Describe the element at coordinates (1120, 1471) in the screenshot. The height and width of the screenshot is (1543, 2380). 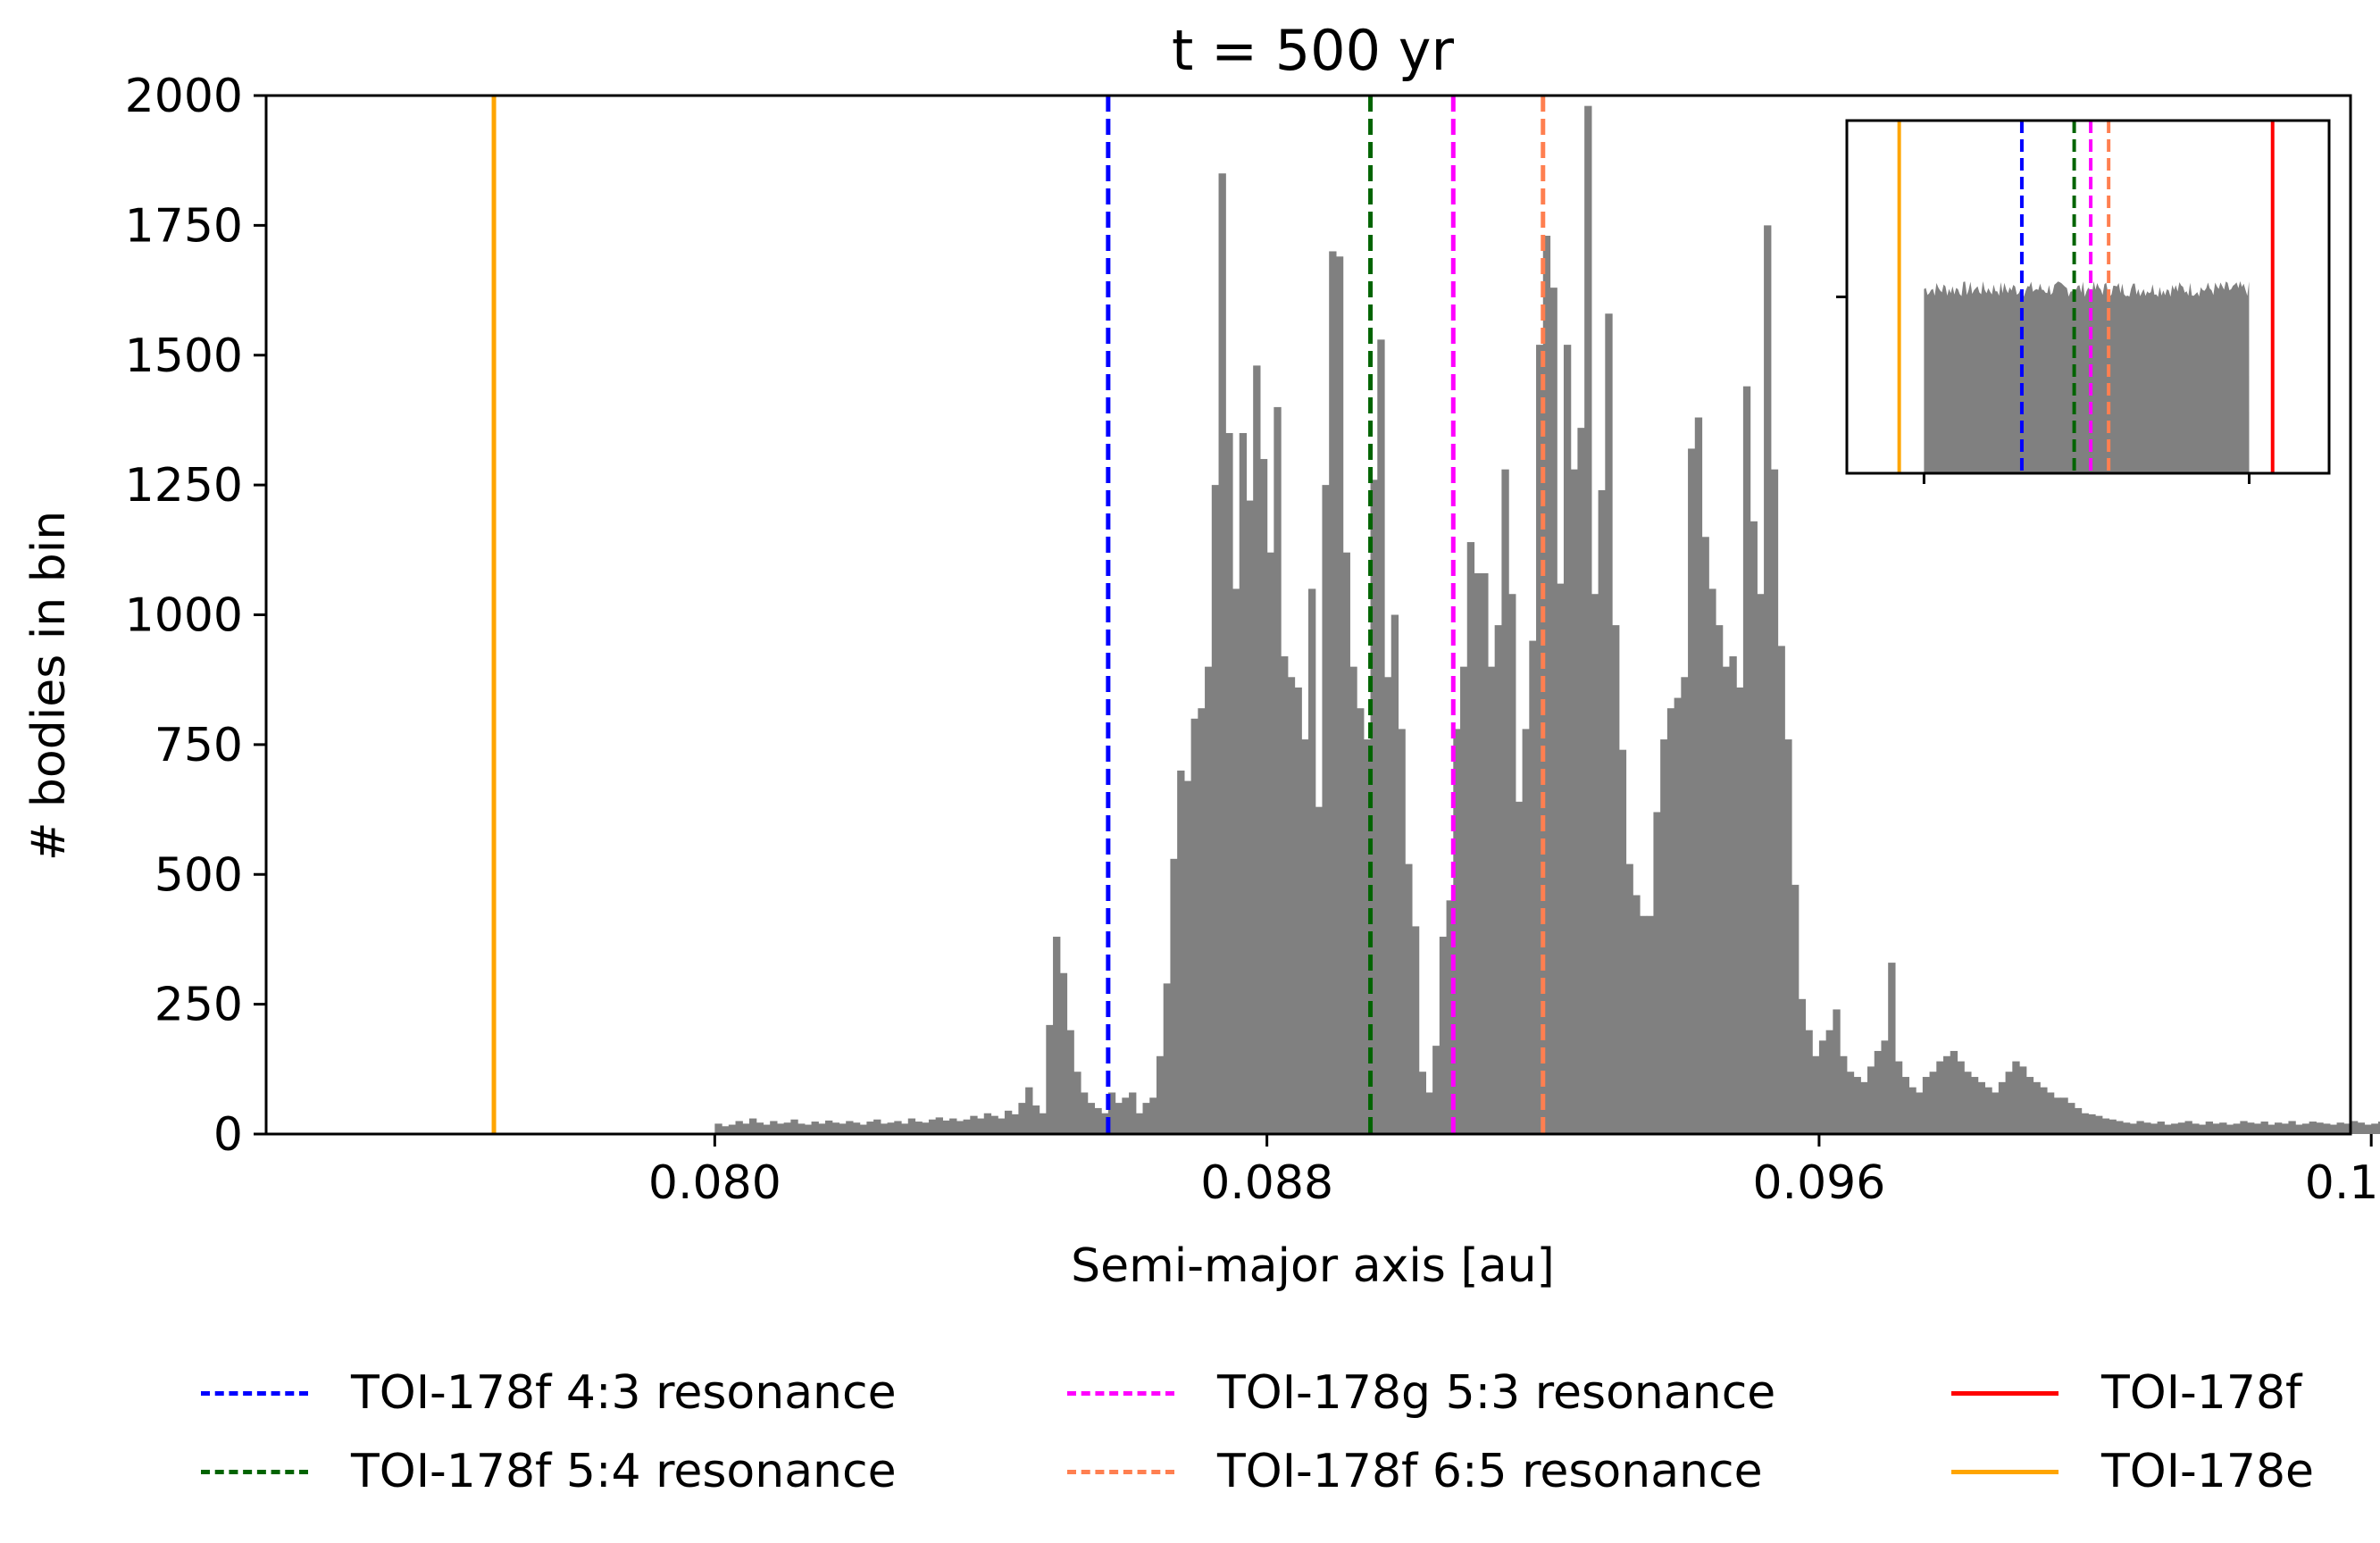
I see `legend-swatch-f65` at that location.